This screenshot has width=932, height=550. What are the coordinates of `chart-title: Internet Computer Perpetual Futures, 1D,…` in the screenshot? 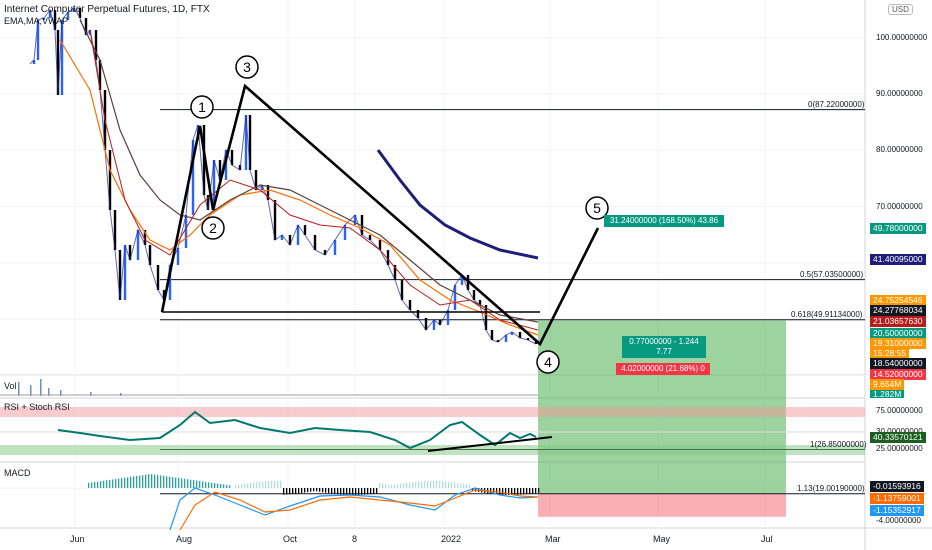 It's located at (107, 9).